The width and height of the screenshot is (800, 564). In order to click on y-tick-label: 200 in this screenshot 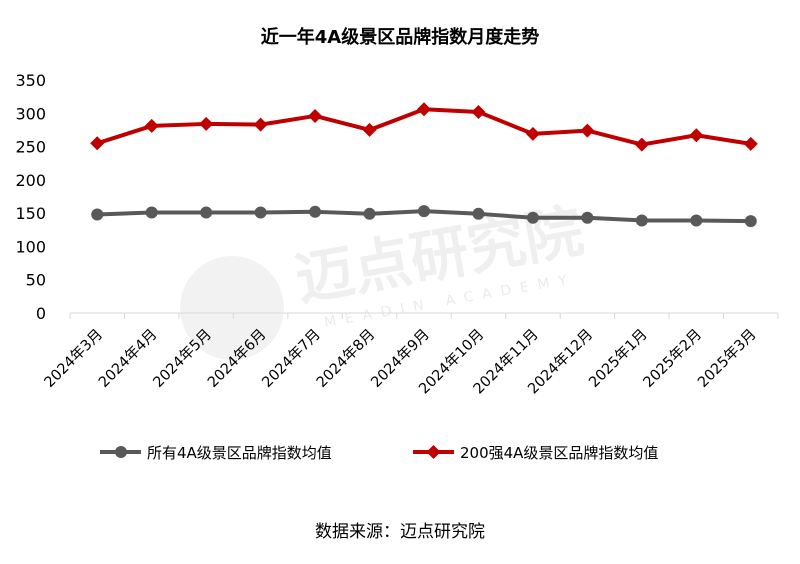, I will do `click(30, 180)`.